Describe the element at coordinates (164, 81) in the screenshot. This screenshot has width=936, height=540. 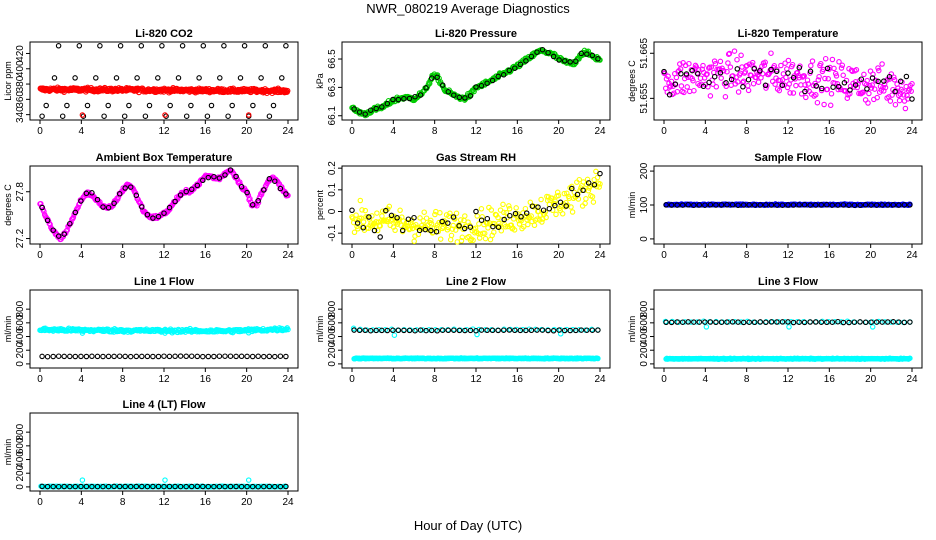
I see `plot-frame` at that location.